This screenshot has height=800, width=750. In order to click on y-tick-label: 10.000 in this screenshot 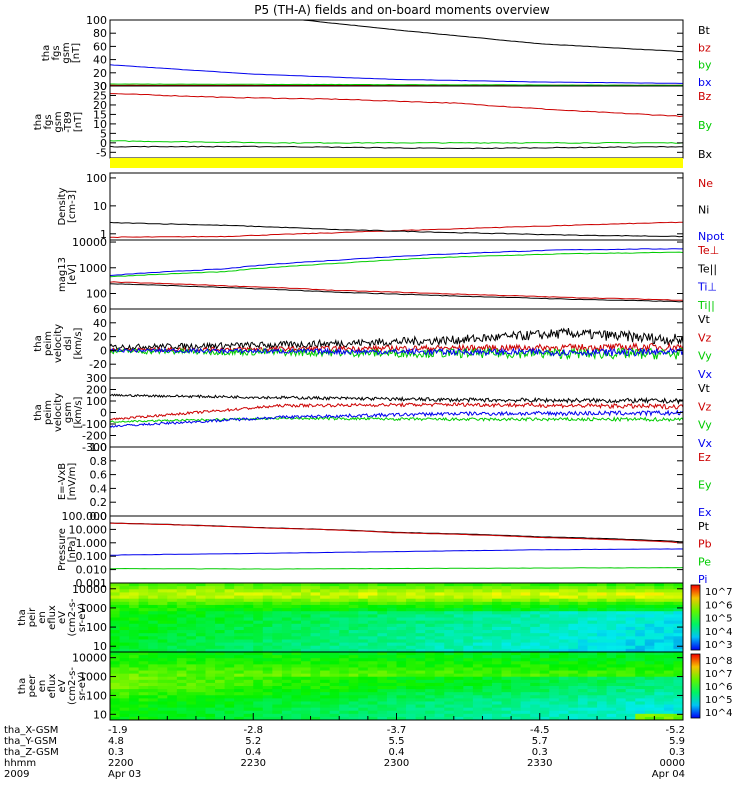, I will do `click(88, 529)`.